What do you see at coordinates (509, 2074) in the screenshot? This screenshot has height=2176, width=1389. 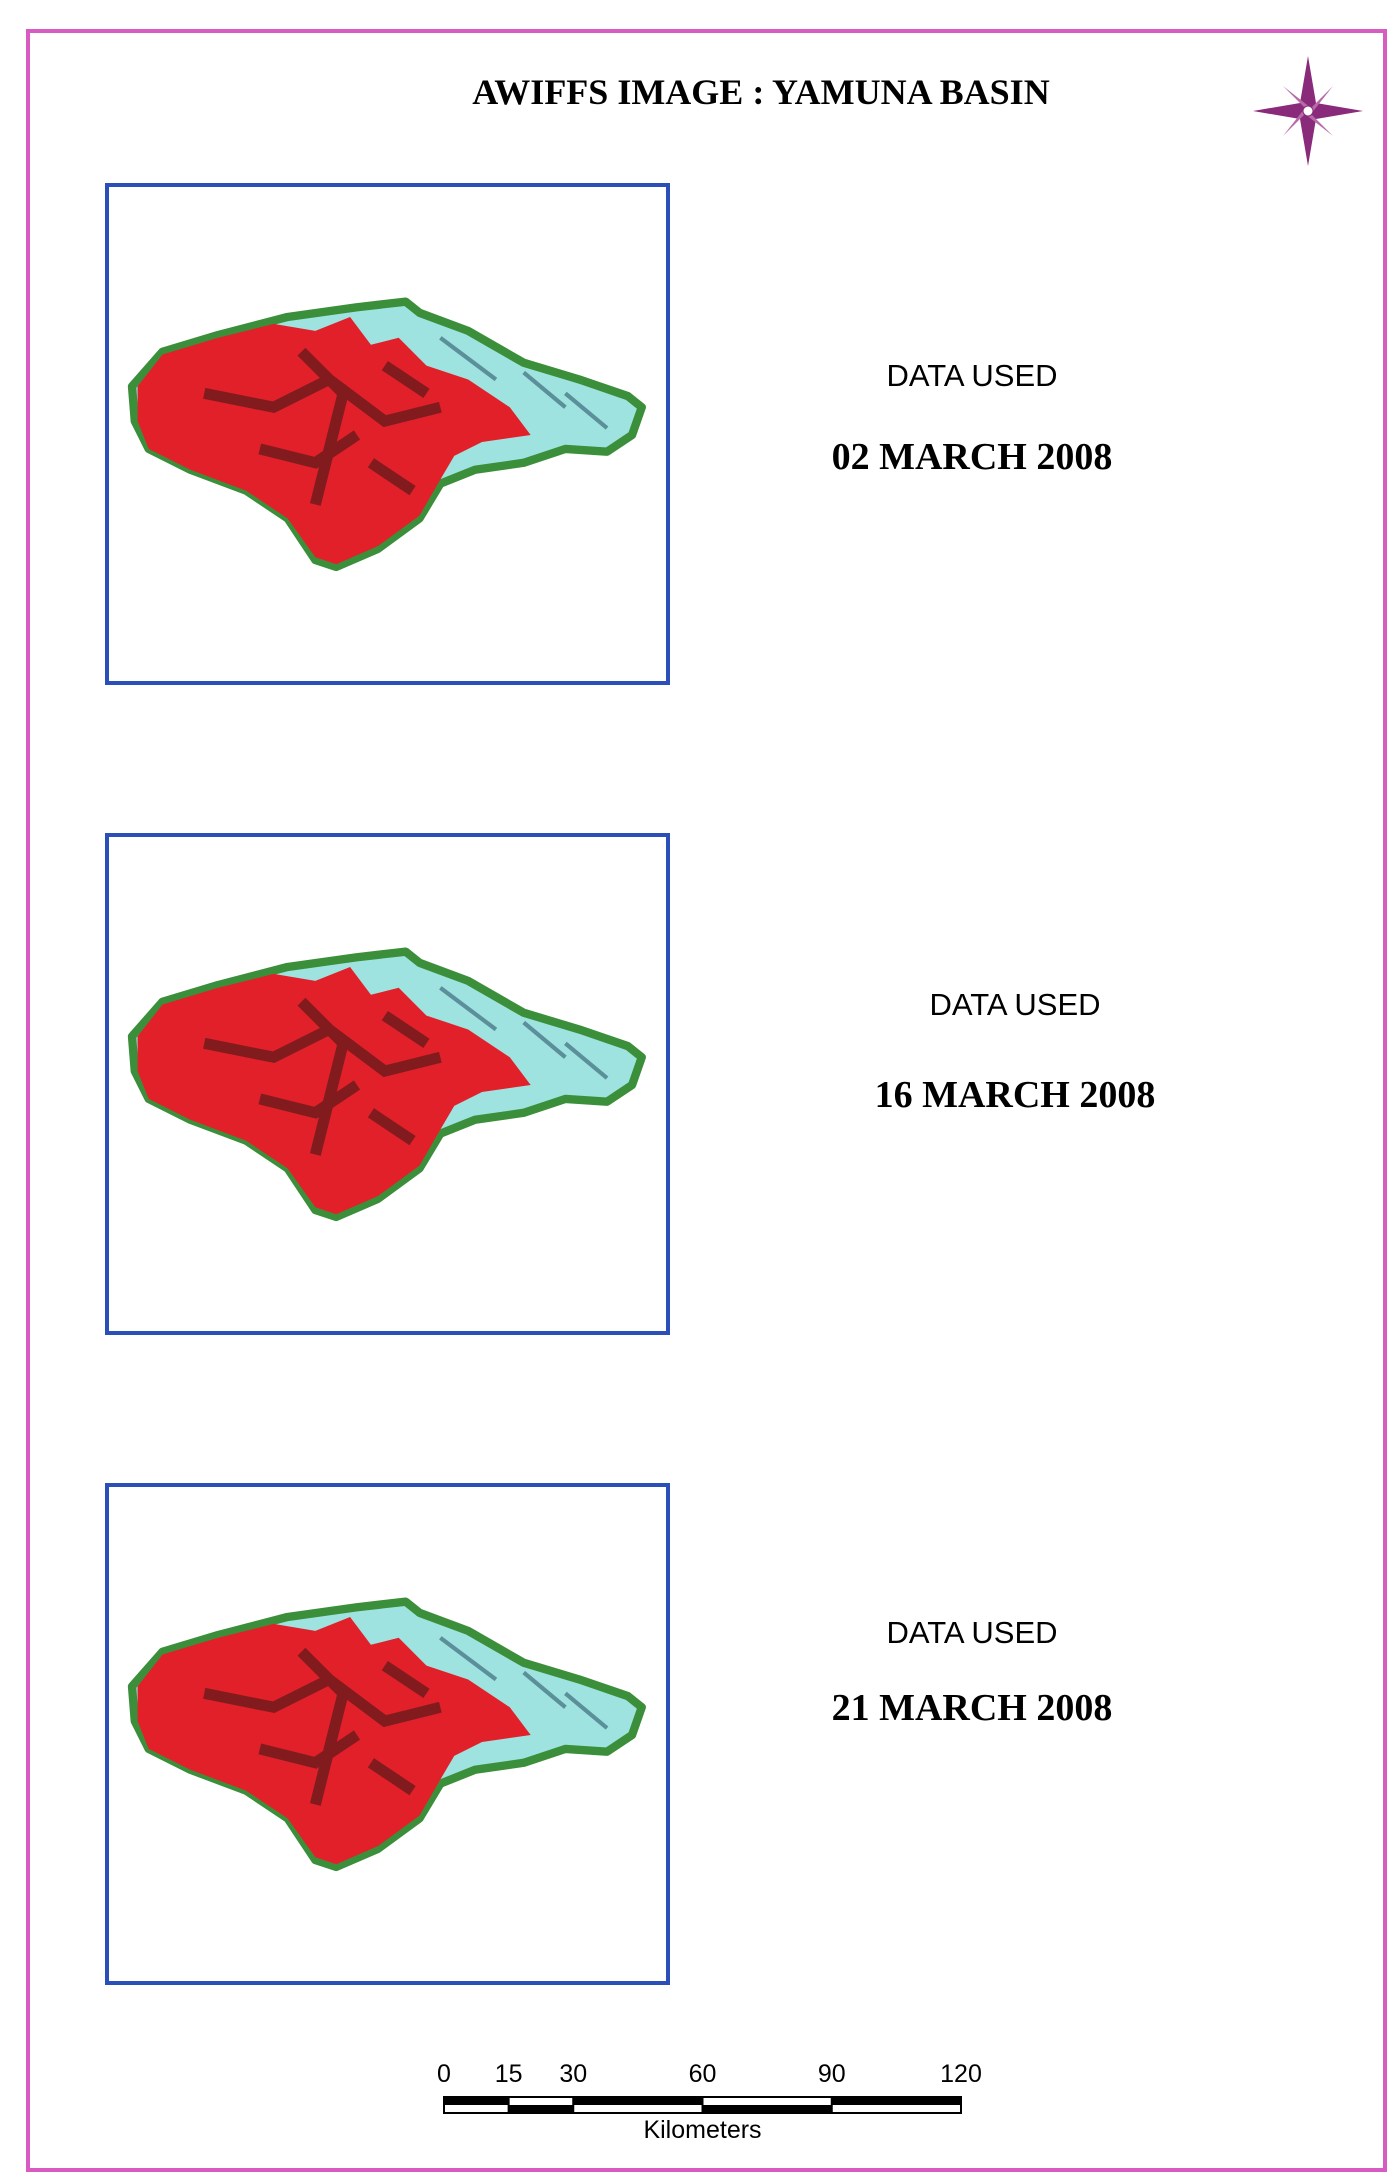 I see `scale-tick-label: 15` at bounding box center [509, 2074].